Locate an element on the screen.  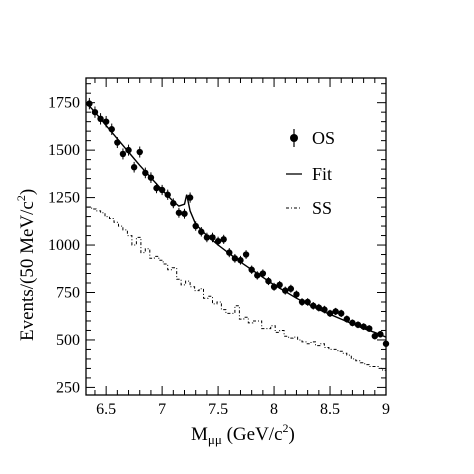
y-tick-label: 500 is located at coordinates (68, 340).